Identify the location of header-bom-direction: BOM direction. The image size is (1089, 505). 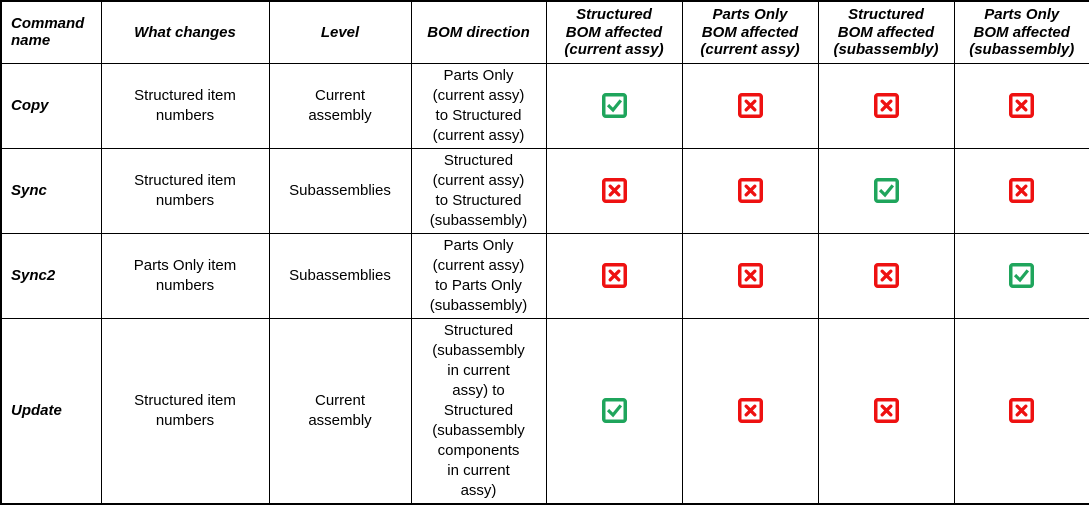
(478, 32).